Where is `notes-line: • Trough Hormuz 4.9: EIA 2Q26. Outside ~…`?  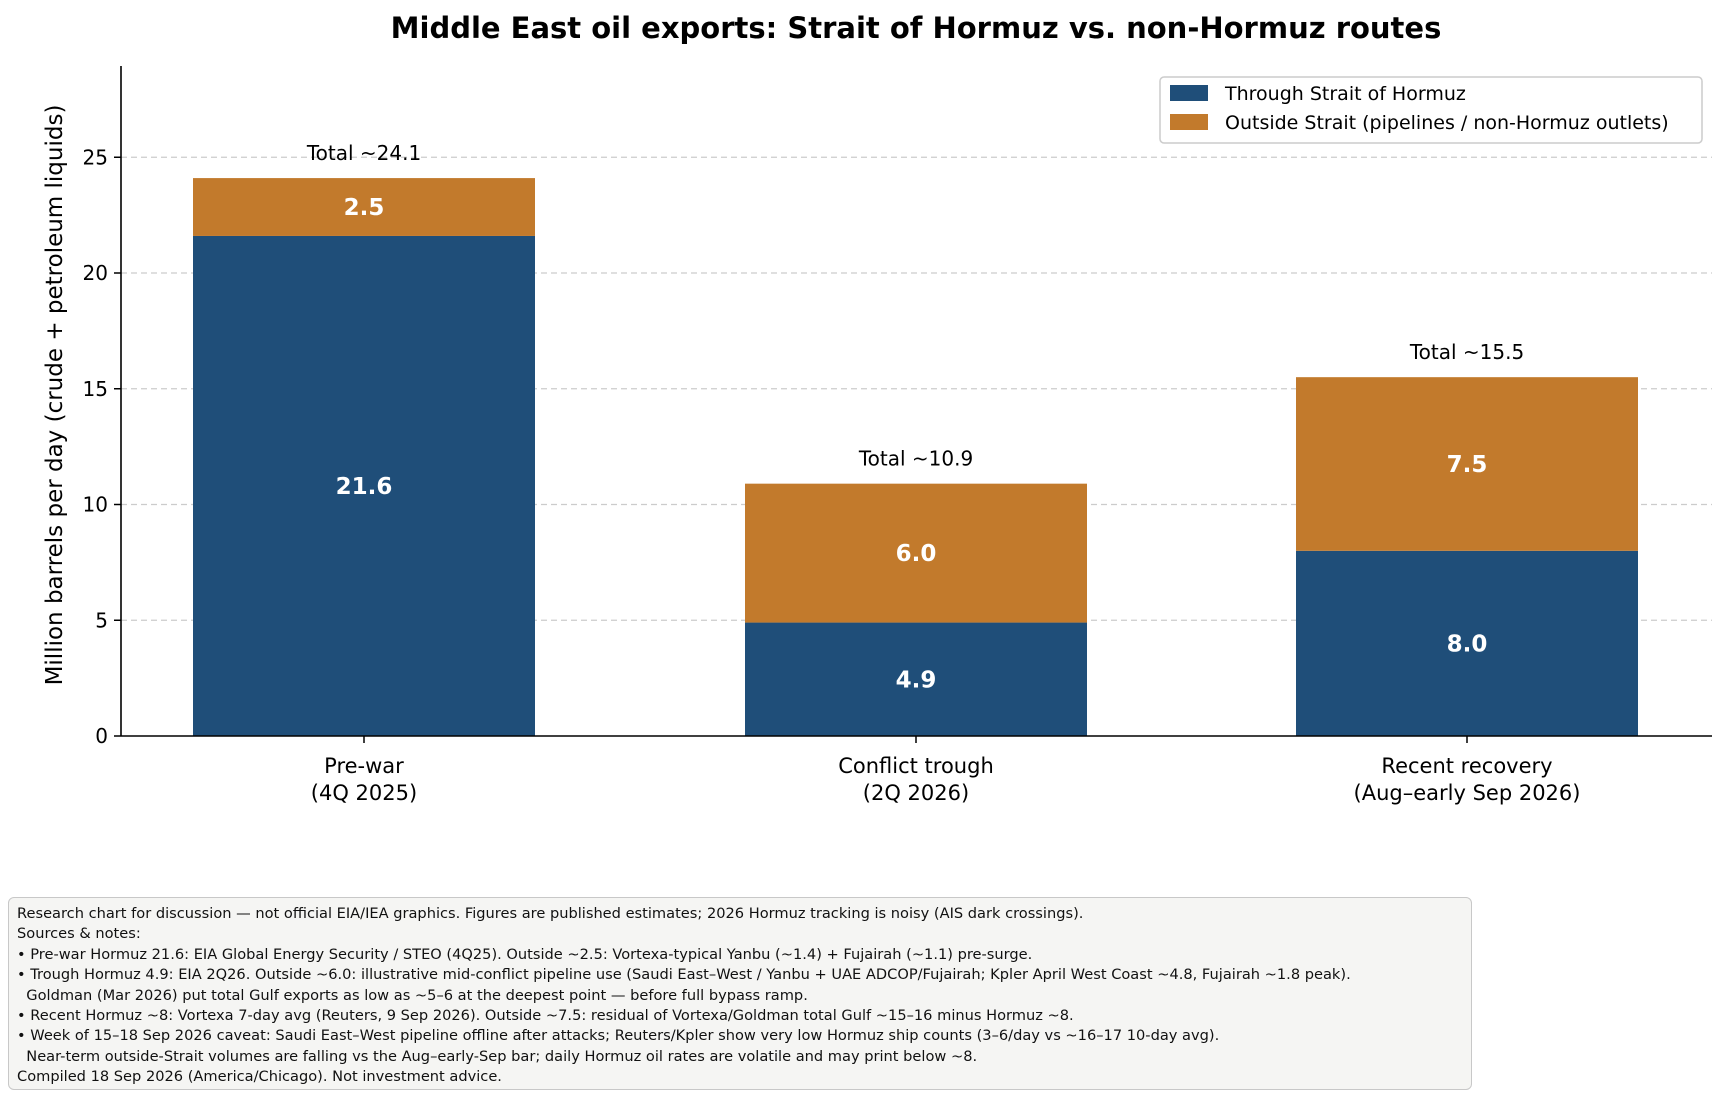
notes-line: • Trough Hormuz 4.9: EIA 2Q26. Outside ~… is located at coordinates (684, 975).